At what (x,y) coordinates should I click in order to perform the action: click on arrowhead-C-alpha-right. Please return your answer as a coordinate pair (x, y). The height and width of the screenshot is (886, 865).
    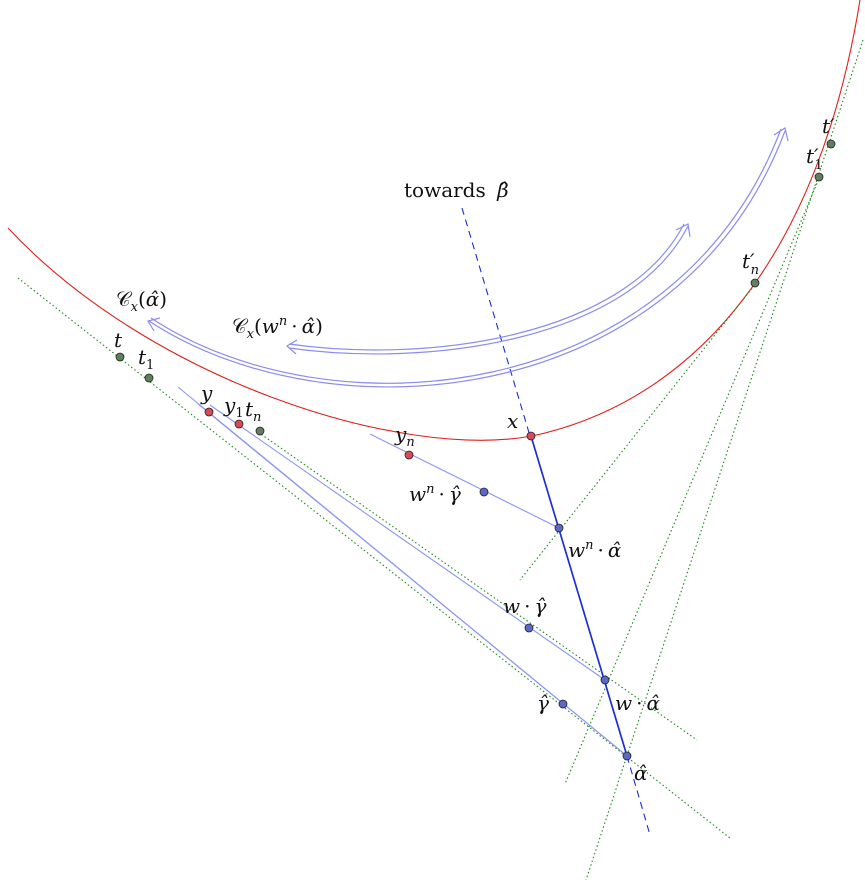
    Looking at the image, I should click on (781, 134).